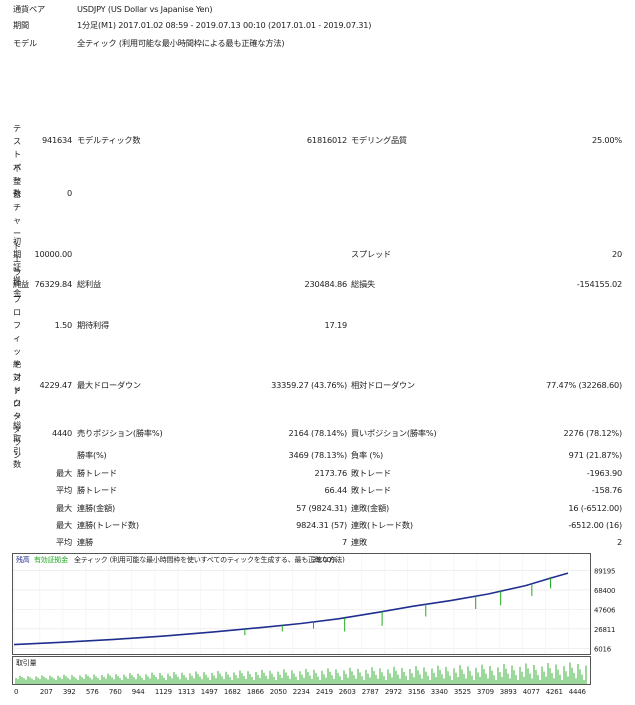  Describe the element at coordinates (321, 525) in the screenshot. I see `consec-win-cnt-value: 9824.31 (57)` at that location.